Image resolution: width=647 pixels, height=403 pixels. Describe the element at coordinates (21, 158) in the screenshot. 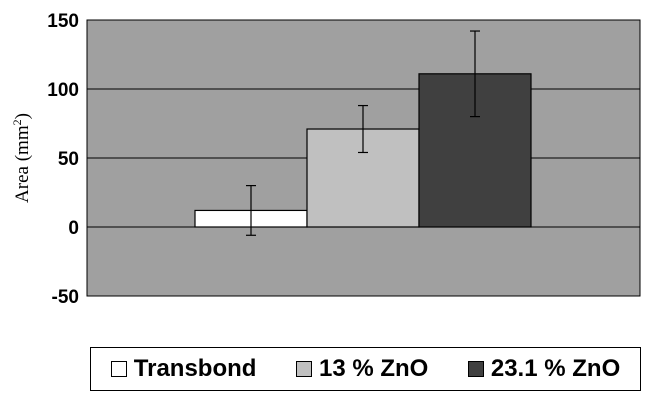

I see `y-axis-title: Area (mm2)` at that location.